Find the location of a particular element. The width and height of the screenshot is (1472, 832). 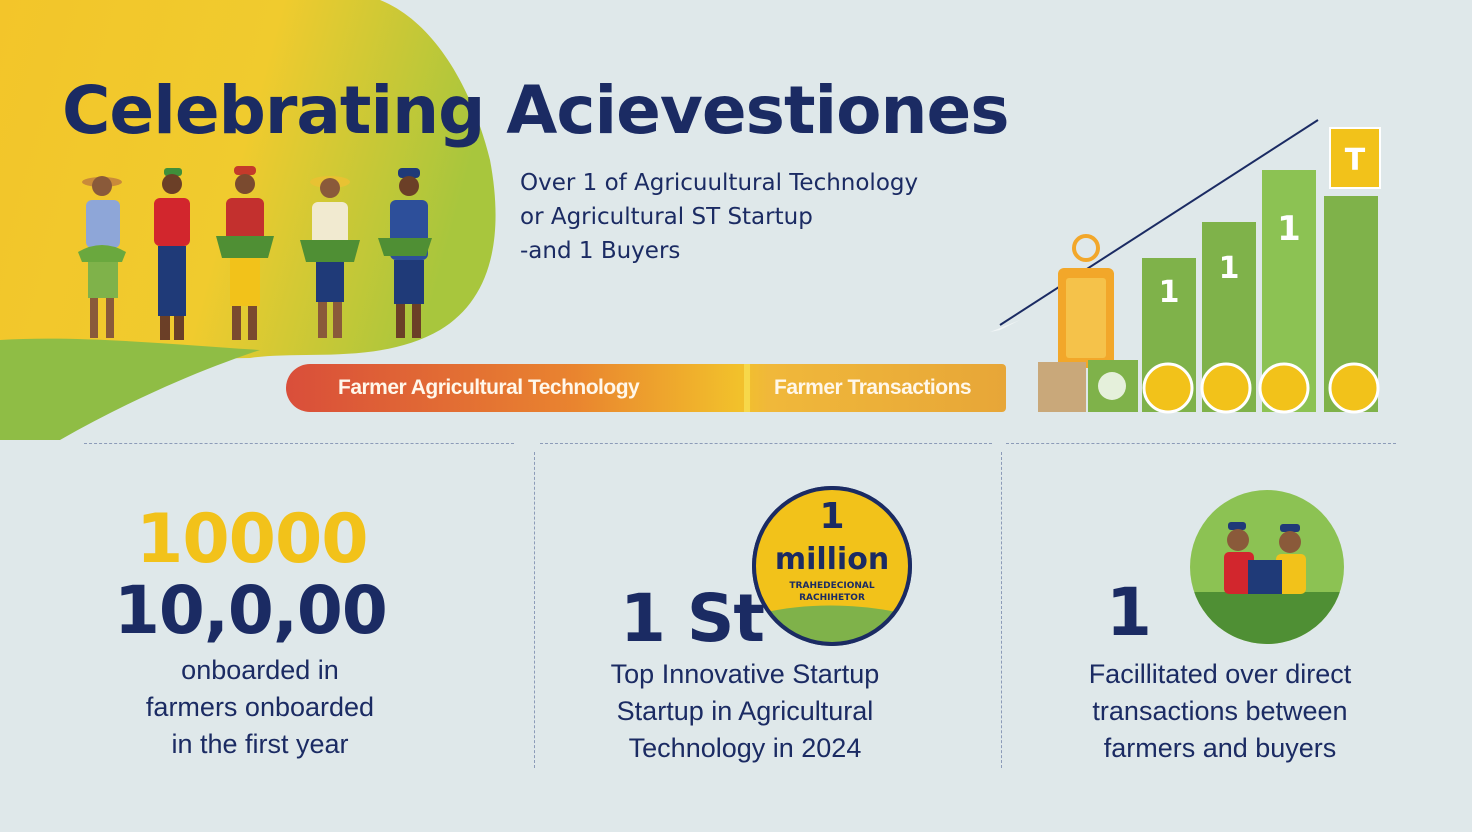

growth-bars-illustration: 1 1 1 T is located at coordinates (1185, 266).